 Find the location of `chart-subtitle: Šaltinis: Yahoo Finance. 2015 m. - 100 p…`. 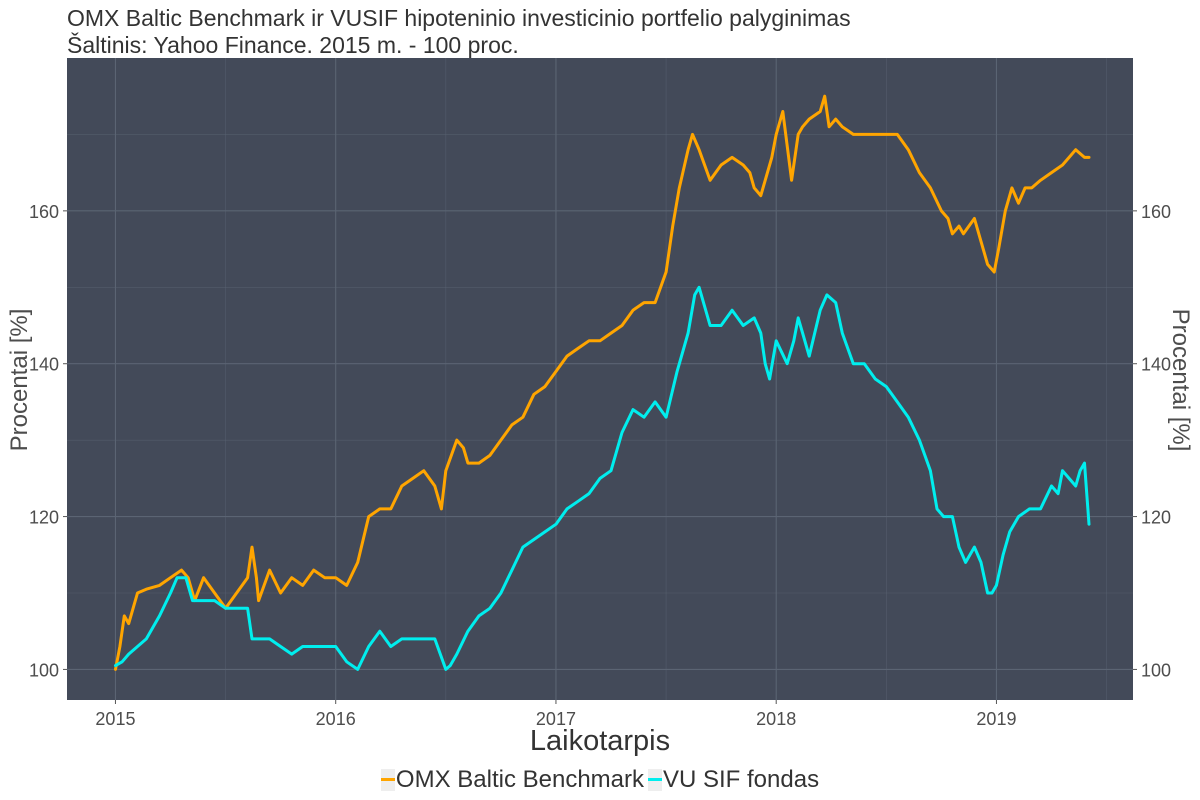

chart-subtitle: Šaltinis: Yahoo Finance. 2015 m. - 100 p… is located at coordinates (293, 45).